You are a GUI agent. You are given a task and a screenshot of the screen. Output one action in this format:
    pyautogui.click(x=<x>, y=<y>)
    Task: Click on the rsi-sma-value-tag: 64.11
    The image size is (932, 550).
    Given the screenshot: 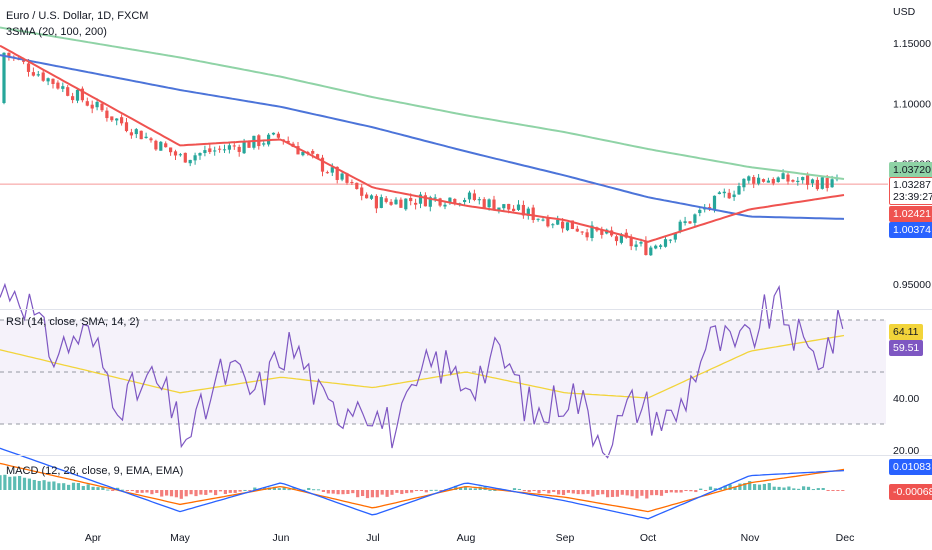 What is the action you would take?
    pyautogui.click(x=906, y=332)
    